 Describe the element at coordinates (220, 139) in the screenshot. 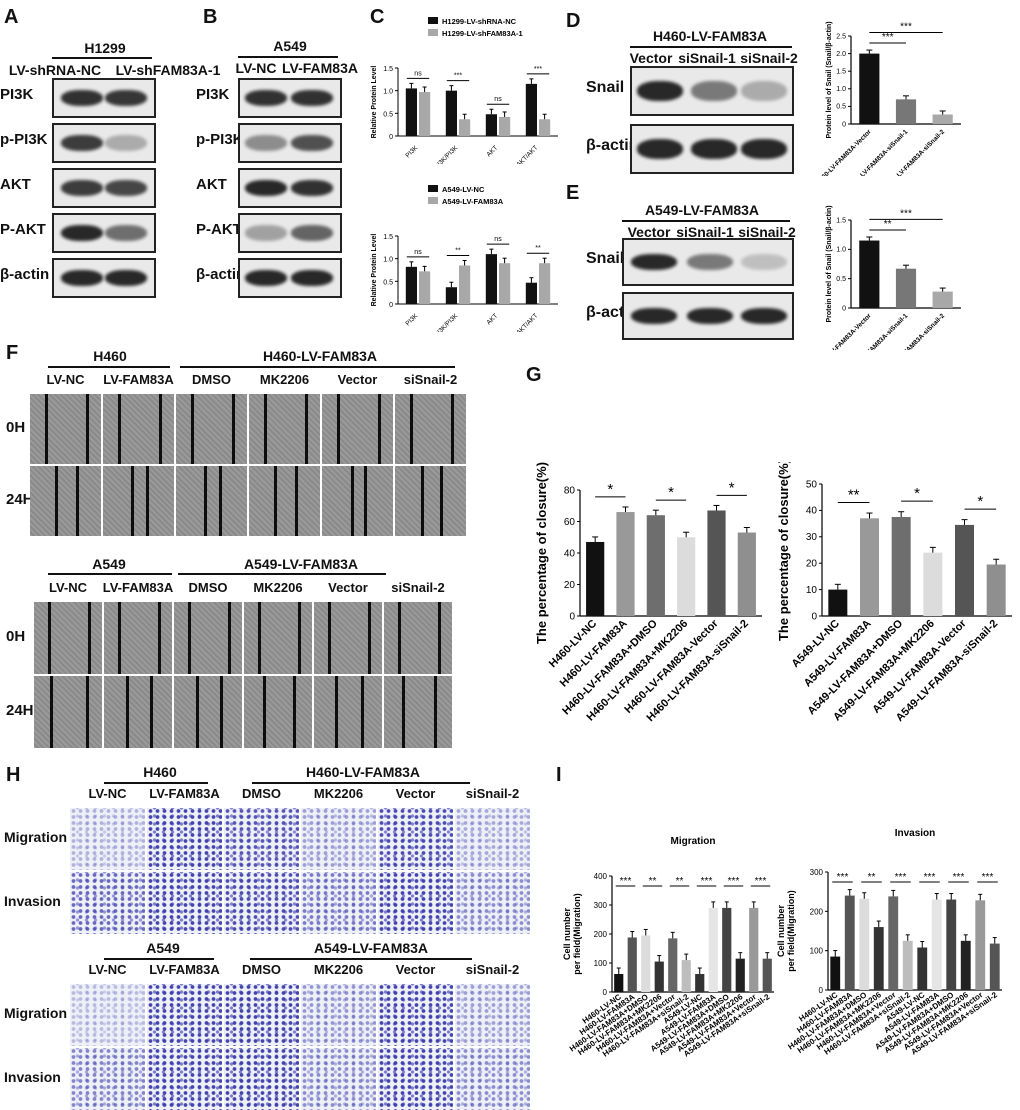

I see `blot-row-label: p-PI3K` at that location.